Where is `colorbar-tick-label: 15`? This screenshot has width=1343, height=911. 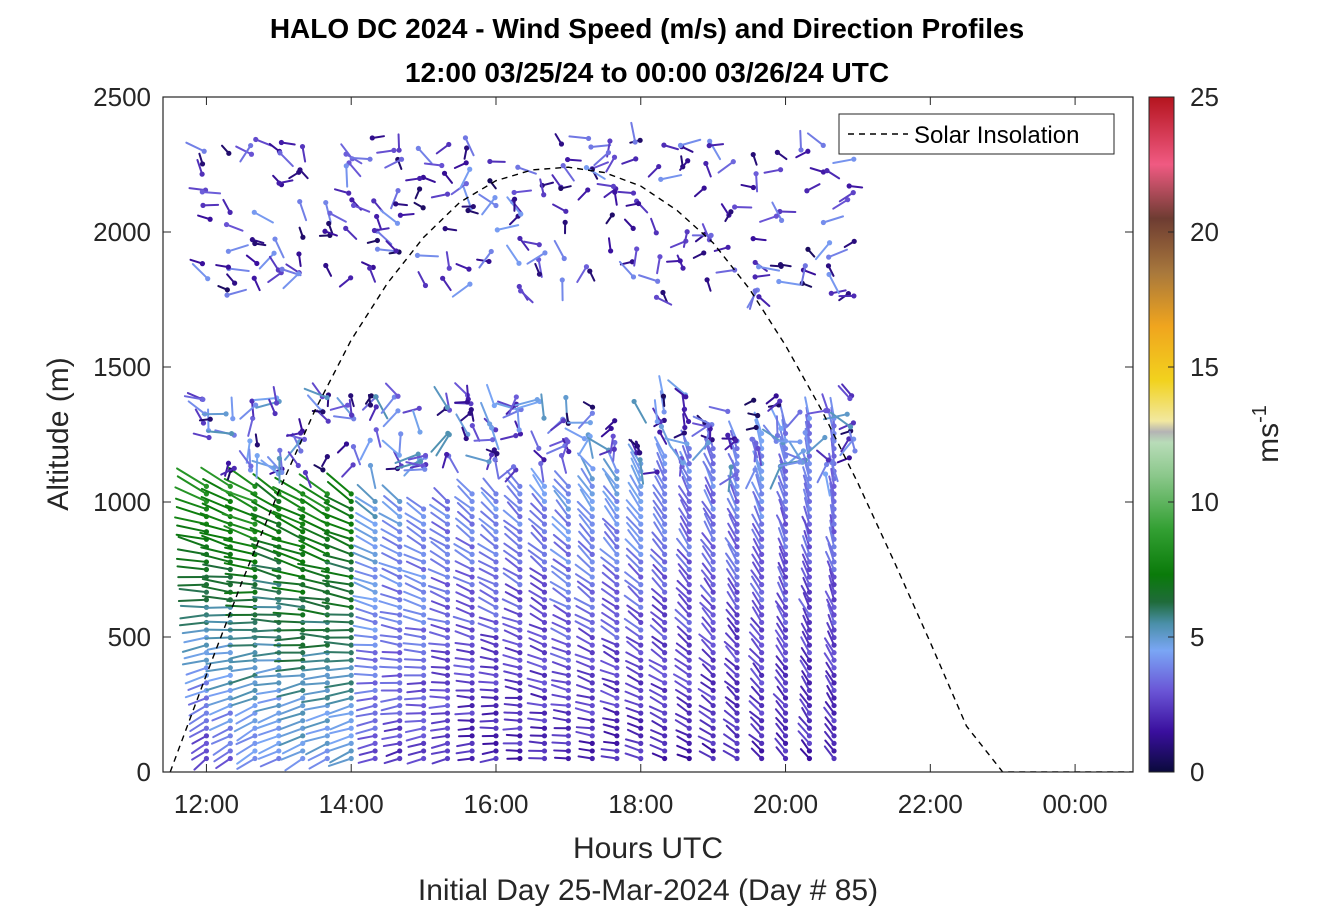 colorbar-tick-label: 15 is located at coordinates (1204, 367).